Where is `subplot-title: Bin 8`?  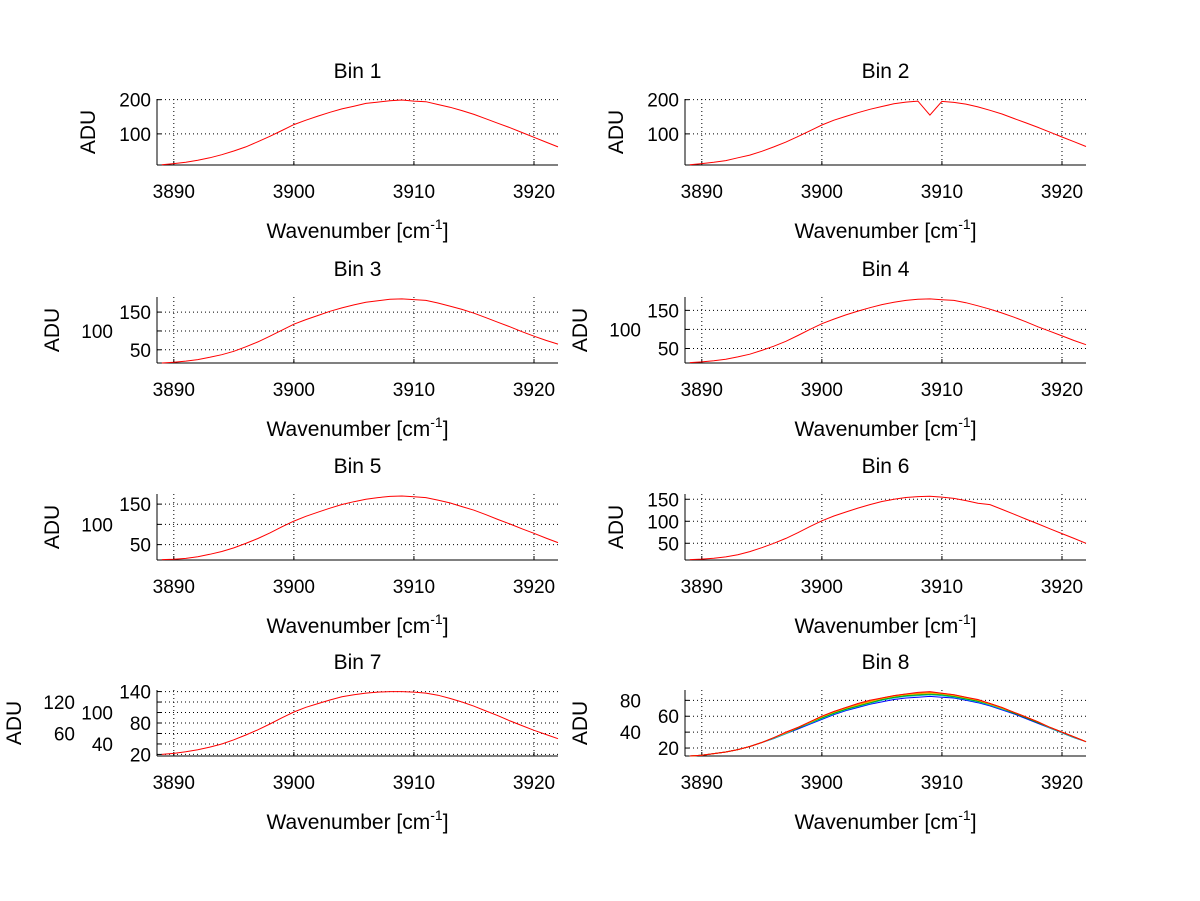 subplot-title: Bin 8 is located at coordinates (886, 662).